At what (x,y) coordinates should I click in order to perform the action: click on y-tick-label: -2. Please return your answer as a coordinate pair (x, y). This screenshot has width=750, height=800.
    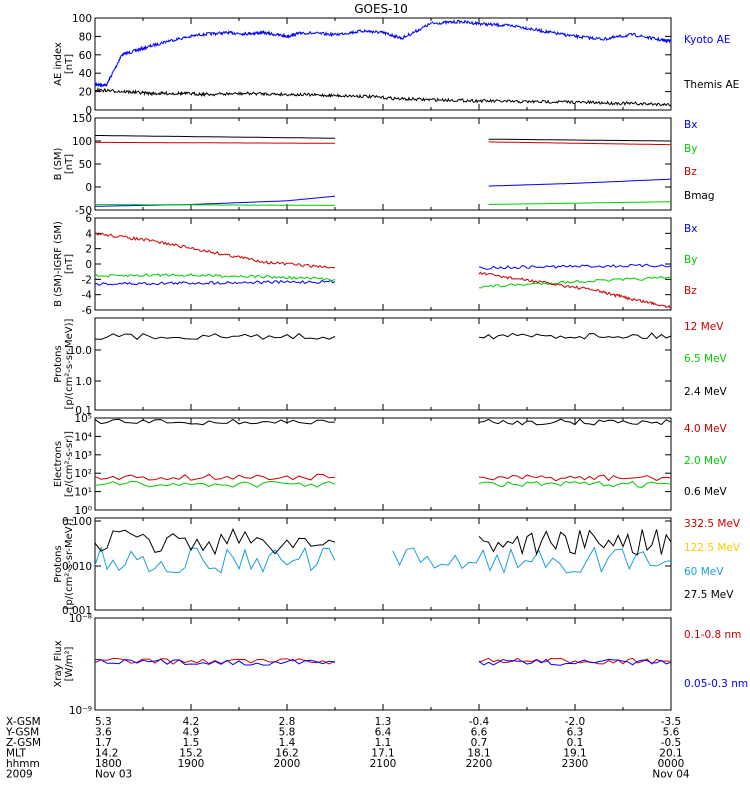
    Looking at the image, I should click on (87, 280).